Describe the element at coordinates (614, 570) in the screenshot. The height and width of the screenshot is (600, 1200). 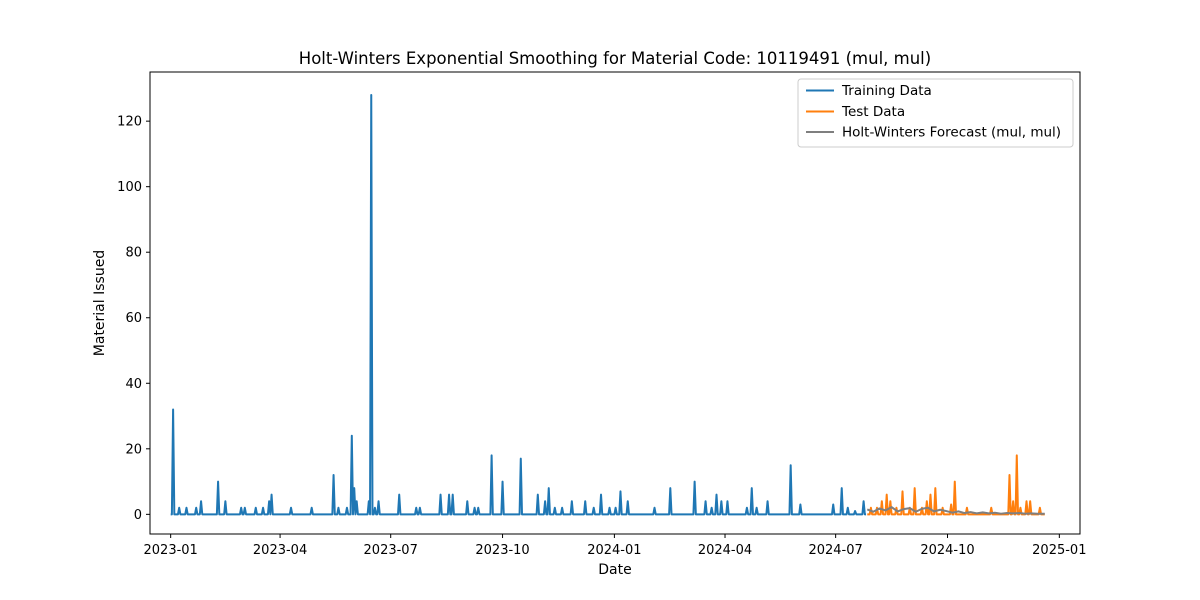
I see `x-axis-label: Date` at that location.